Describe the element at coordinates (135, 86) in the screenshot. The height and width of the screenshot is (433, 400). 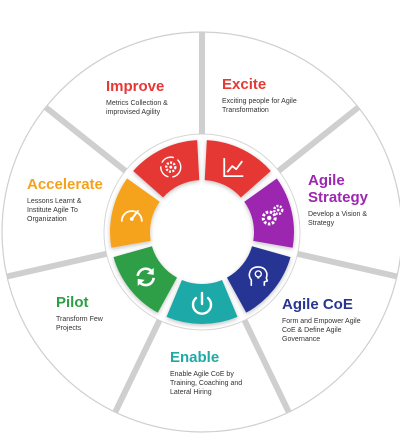
I see `segment-title: Improve` at that location.